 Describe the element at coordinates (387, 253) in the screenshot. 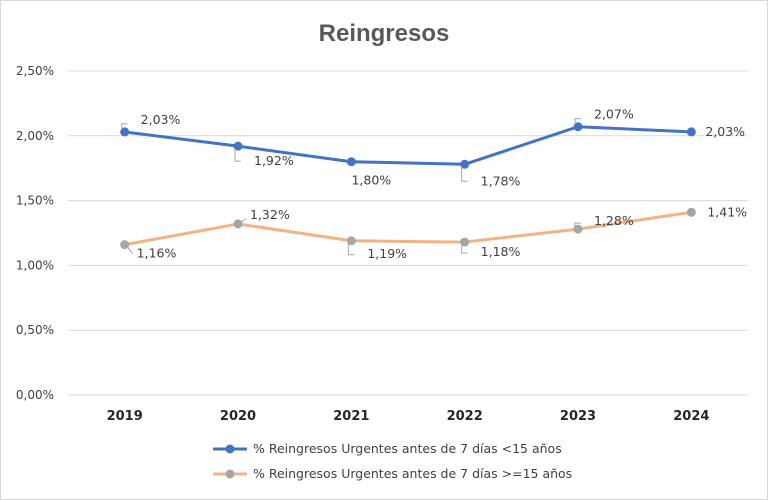

I see `series-2-data-label: 1,19%` at that location.